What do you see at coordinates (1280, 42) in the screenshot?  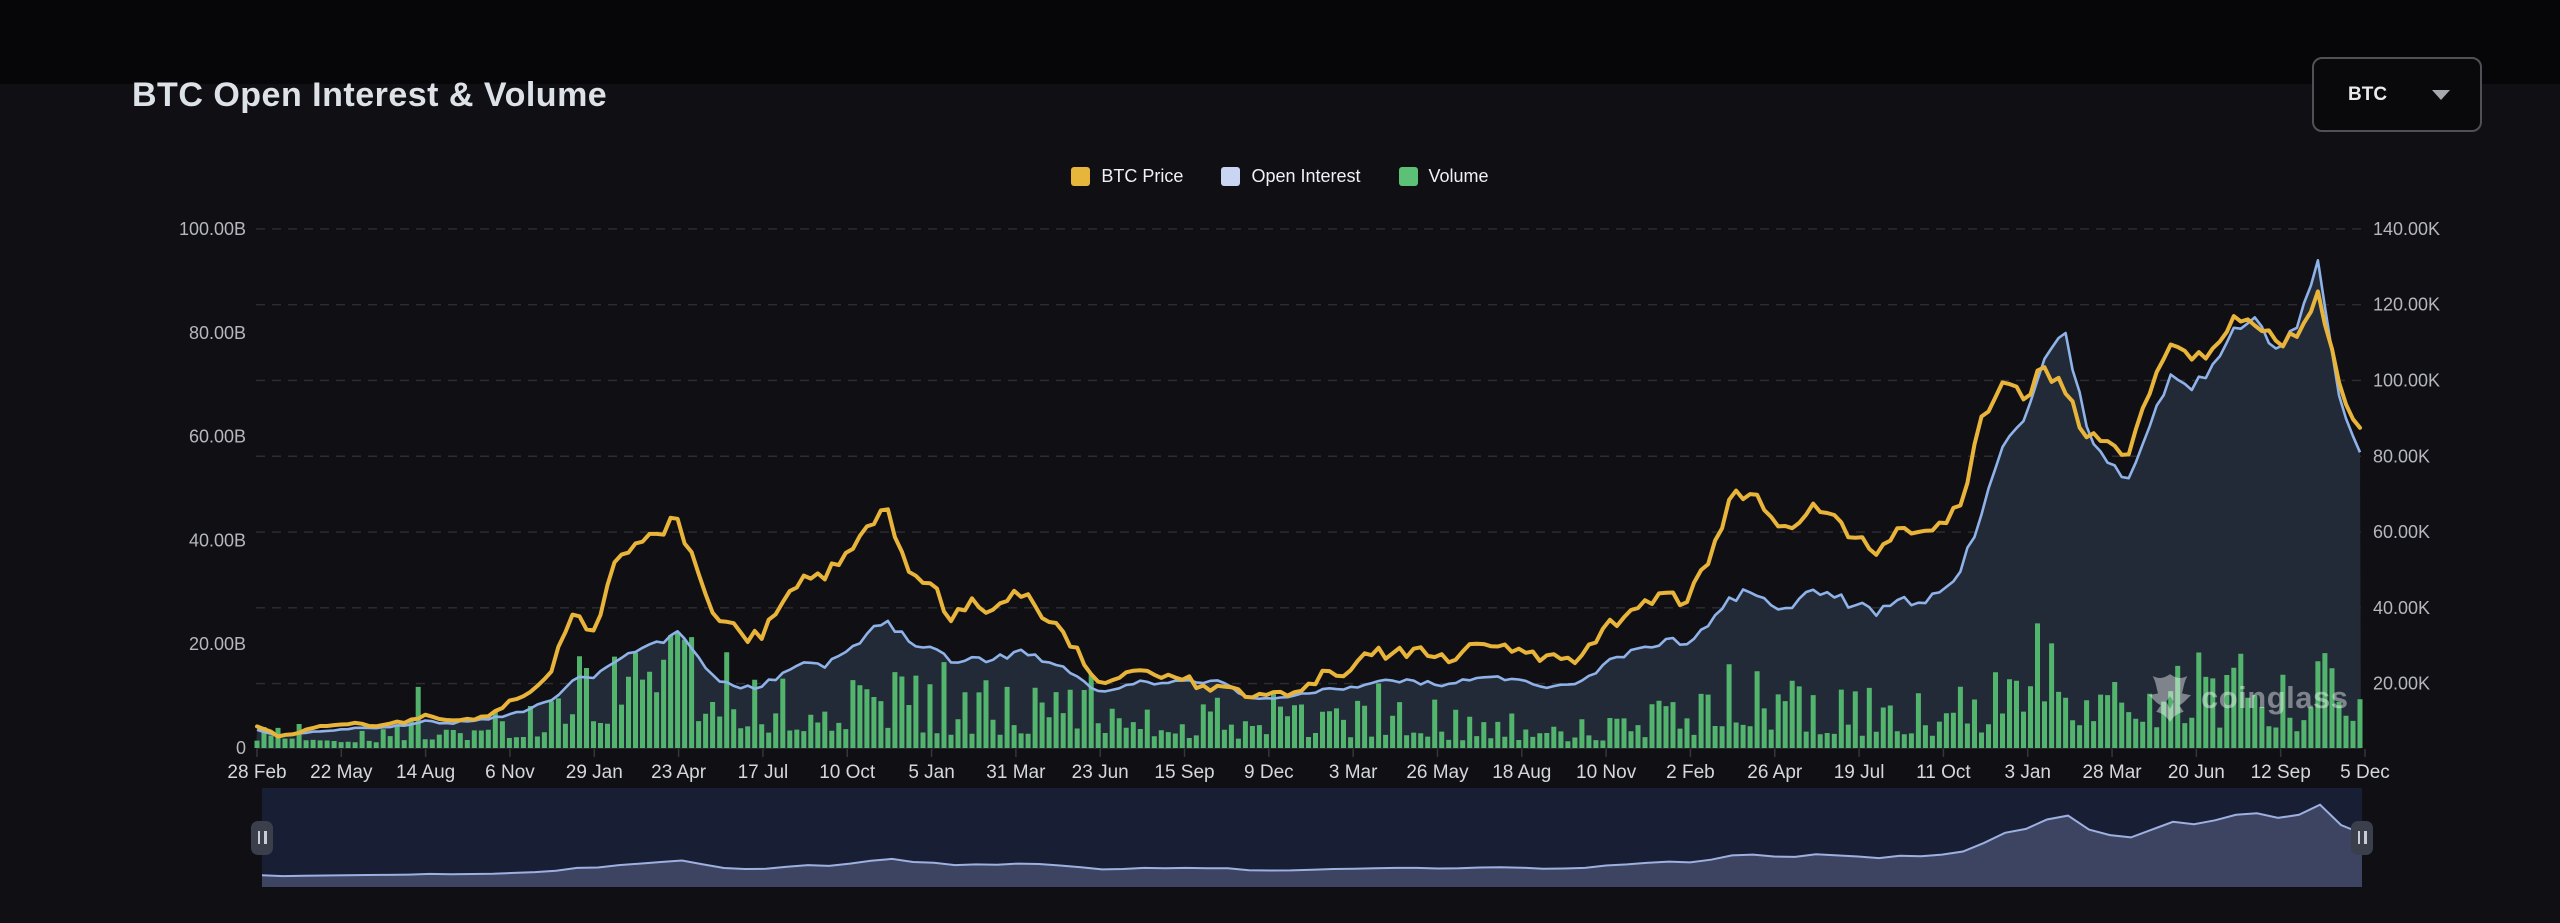 I see `header-bar` at bounding box center [1280, 42].